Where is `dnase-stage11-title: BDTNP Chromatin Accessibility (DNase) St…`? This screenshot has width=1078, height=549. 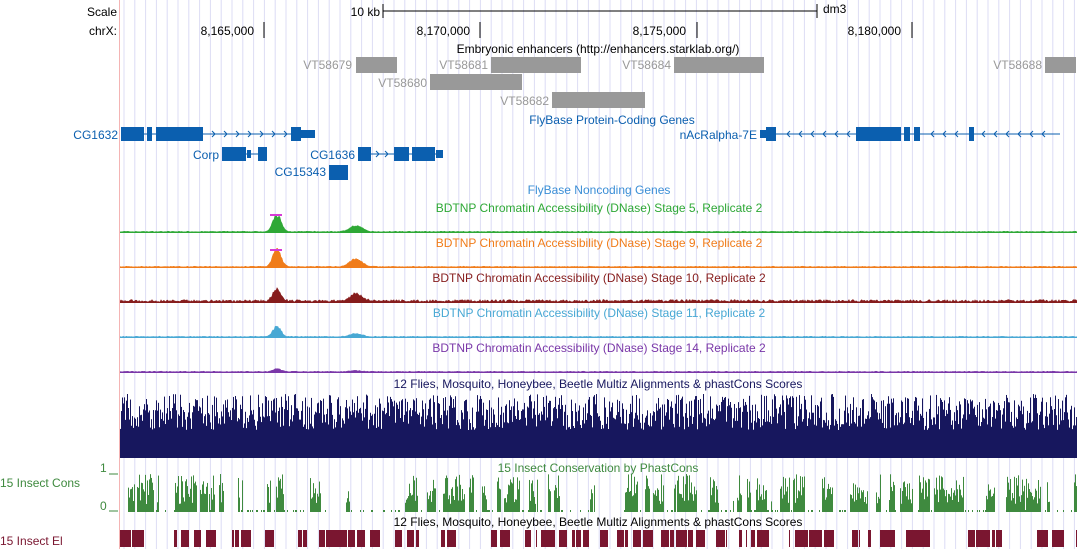
dnase-stage11-title: BDTNP Chromatin Accessibility (DNase) St… is located at coordinates (599, 313).